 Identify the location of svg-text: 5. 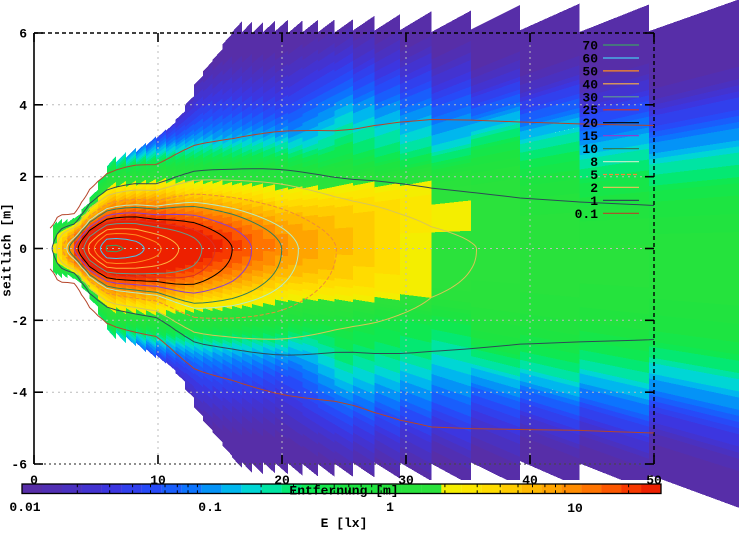
(594, 175).